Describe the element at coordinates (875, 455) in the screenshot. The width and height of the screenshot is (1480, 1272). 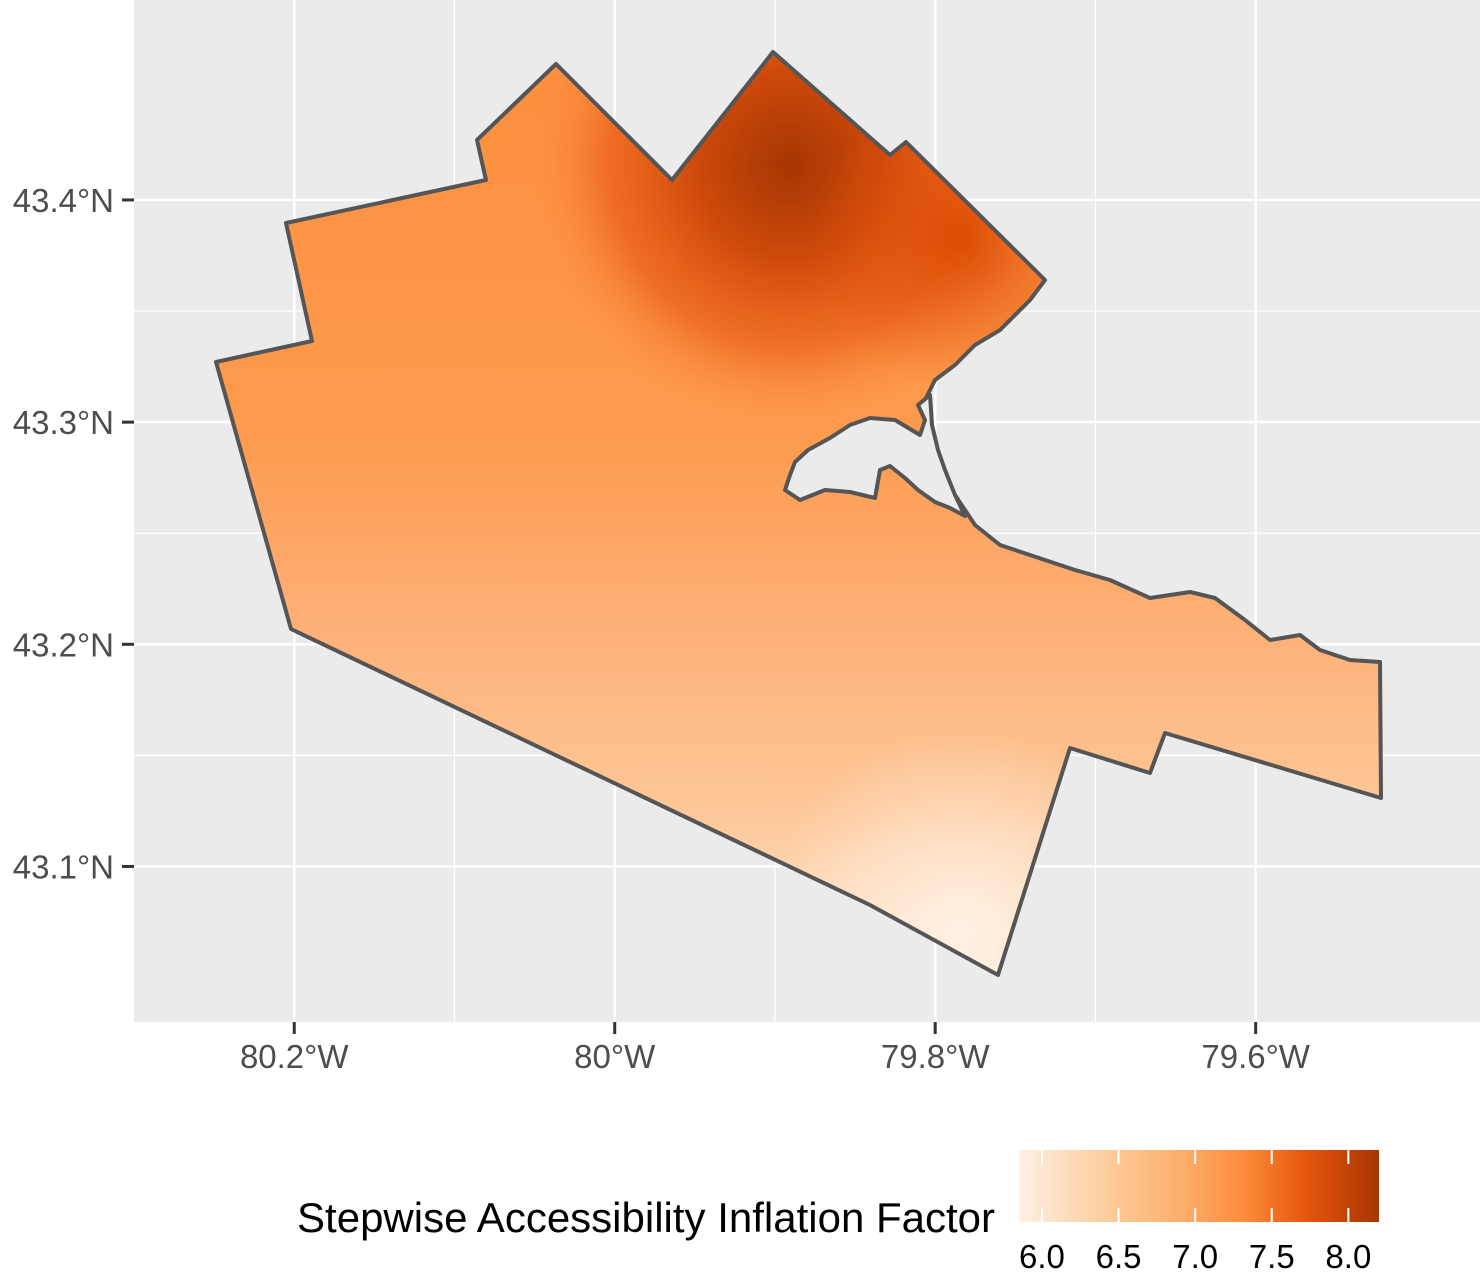
I see `harbour-water` at that location.